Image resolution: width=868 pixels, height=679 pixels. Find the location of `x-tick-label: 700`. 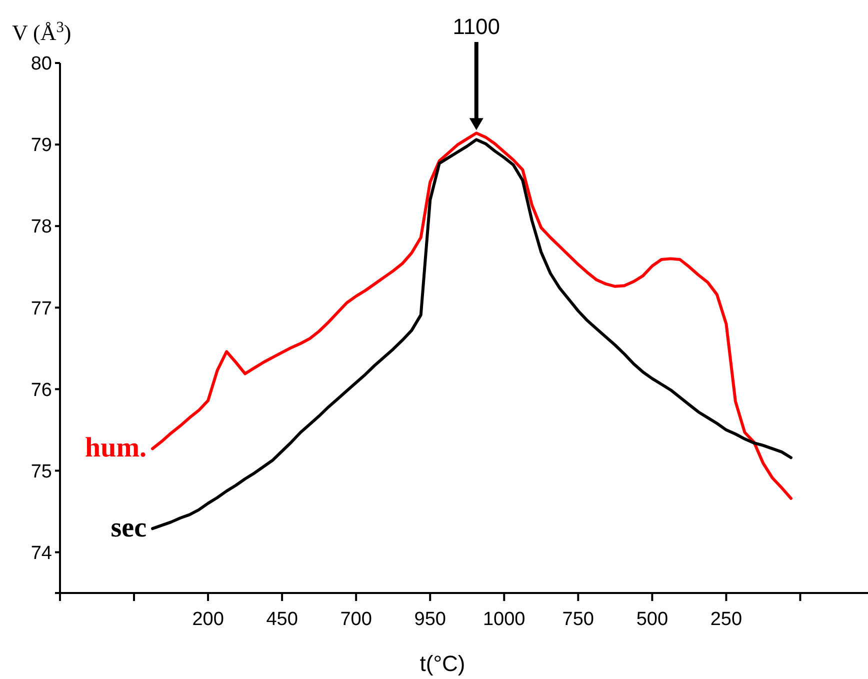

x-tick-label: 700 is located at coordinates (356, 619).